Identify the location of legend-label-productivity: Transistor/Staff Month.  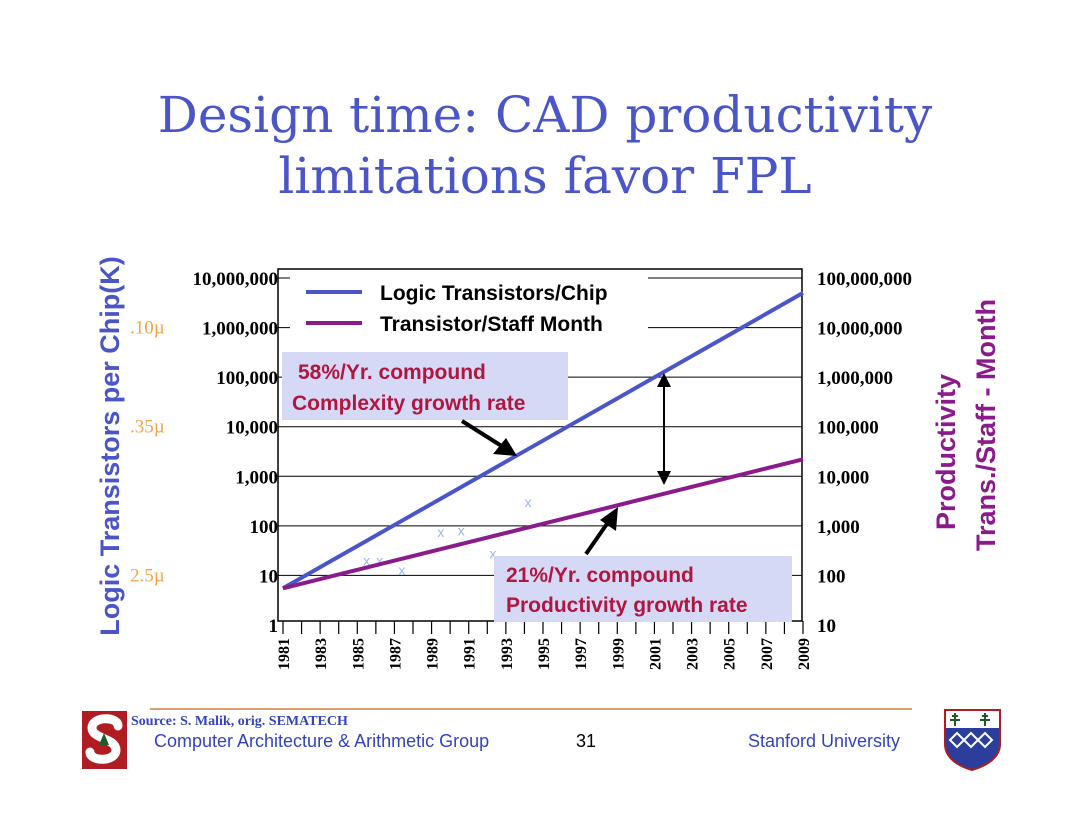
(491, 324).